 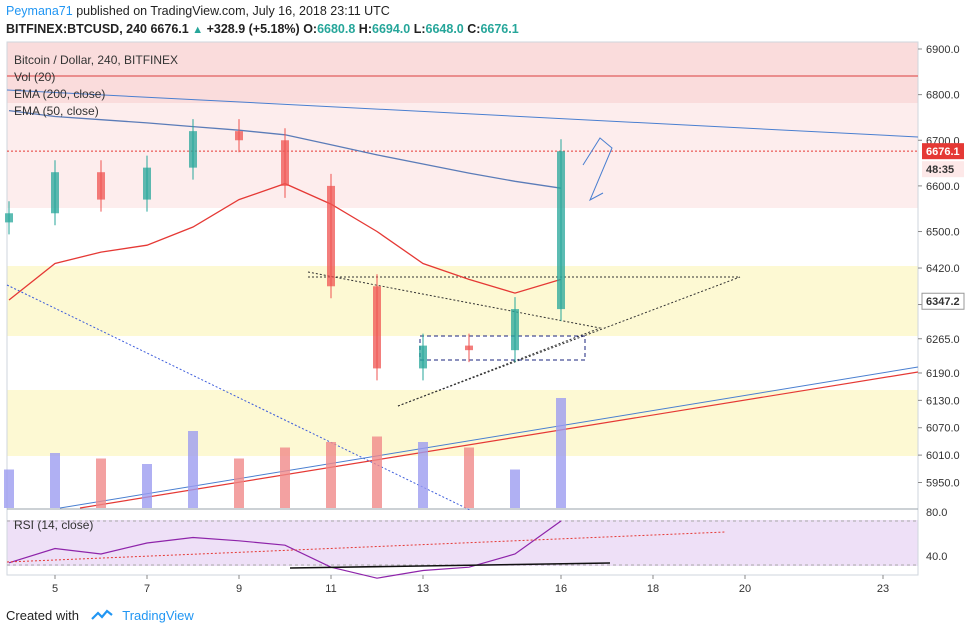 What do you see at coordinates (60, 94) in the screenshot?
I see `legend-ema200: EMA (200, close)` at bounding box center [60, 94].